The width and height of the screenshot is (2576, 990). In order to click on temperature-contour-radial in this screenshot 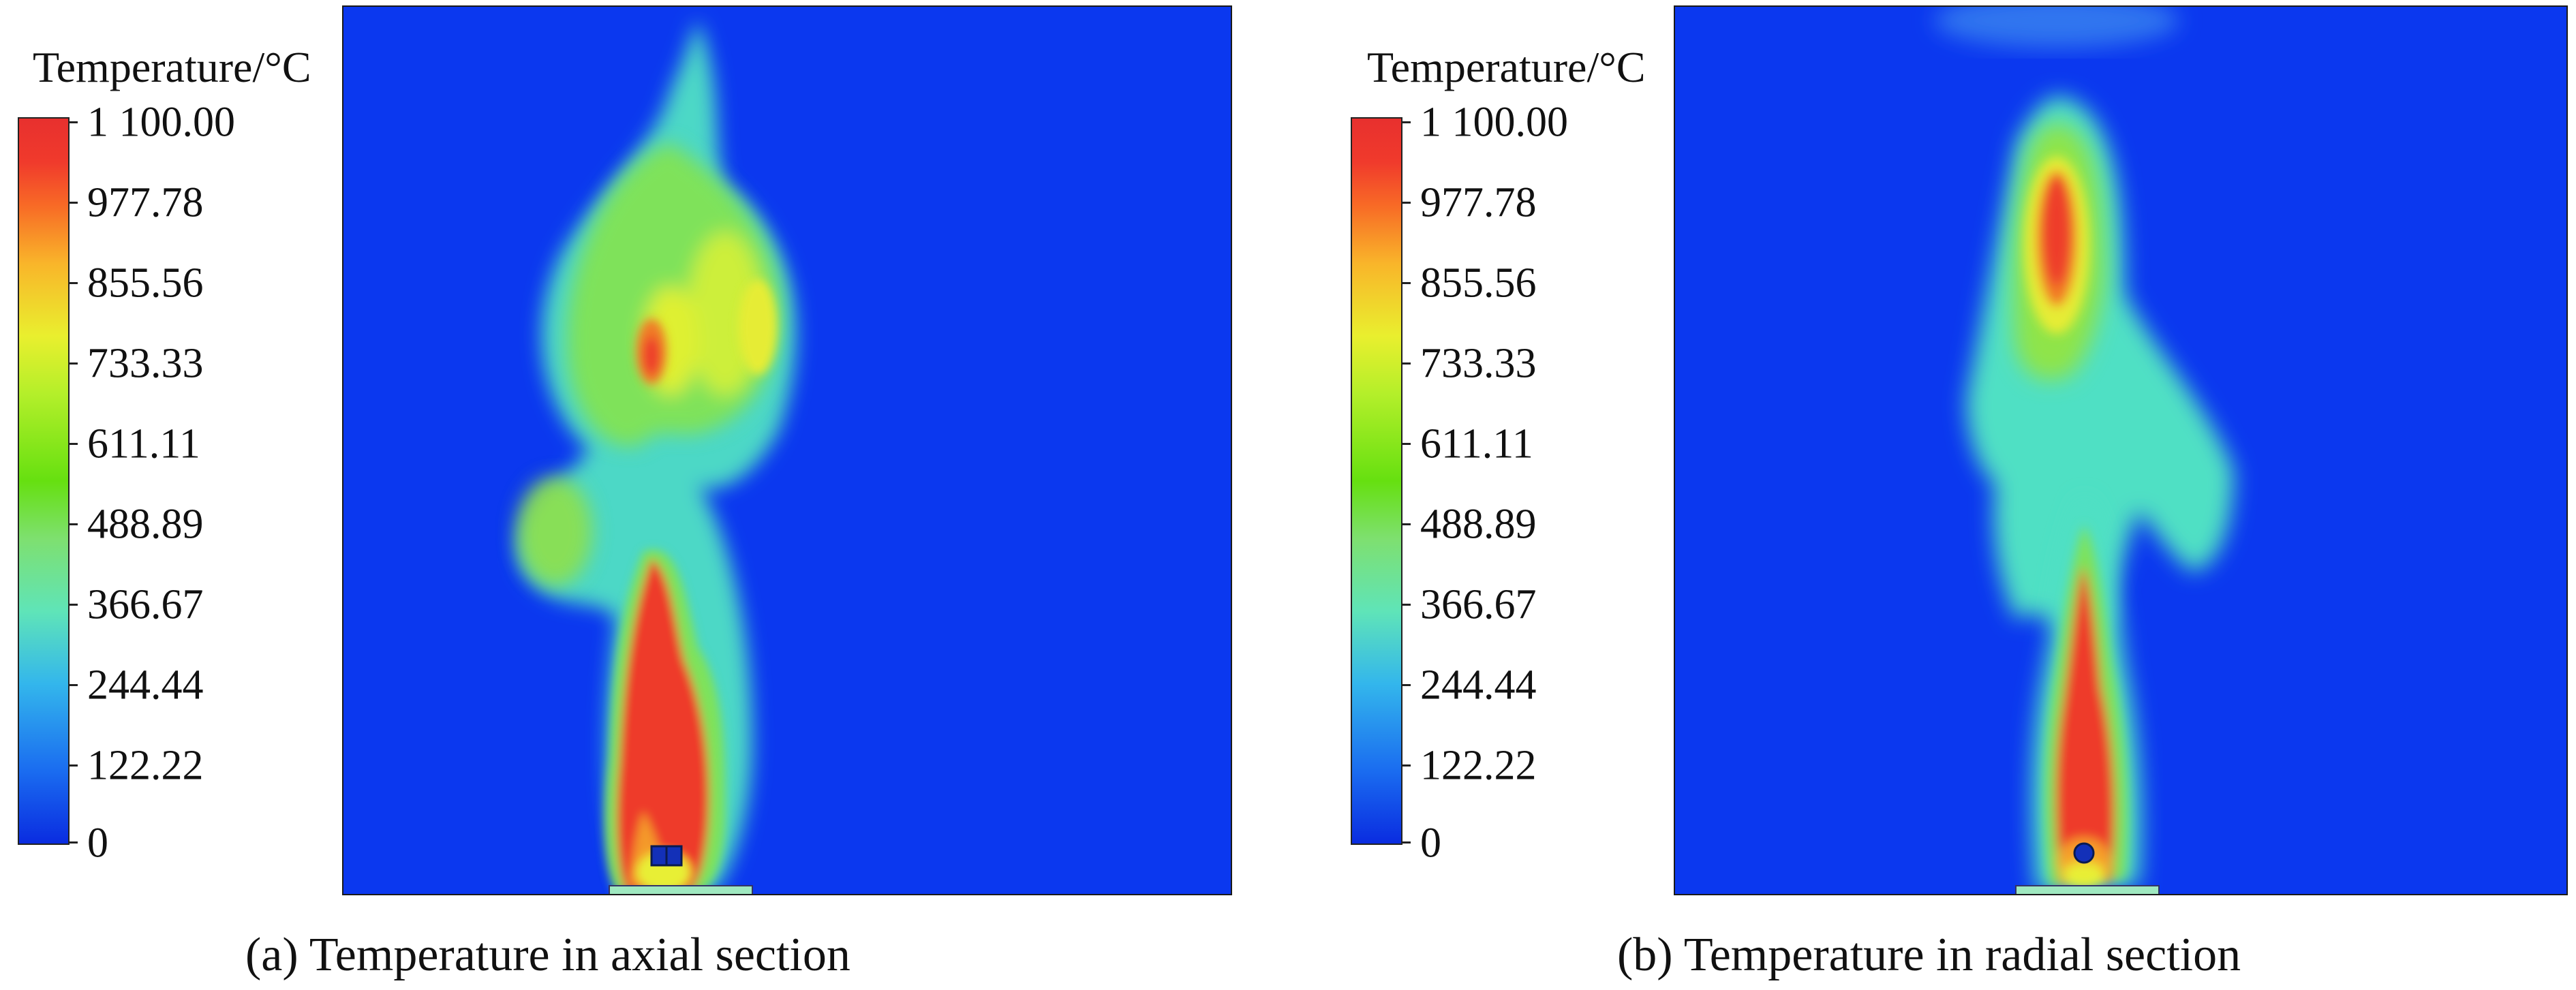, I will do `click(2084, 451)`.